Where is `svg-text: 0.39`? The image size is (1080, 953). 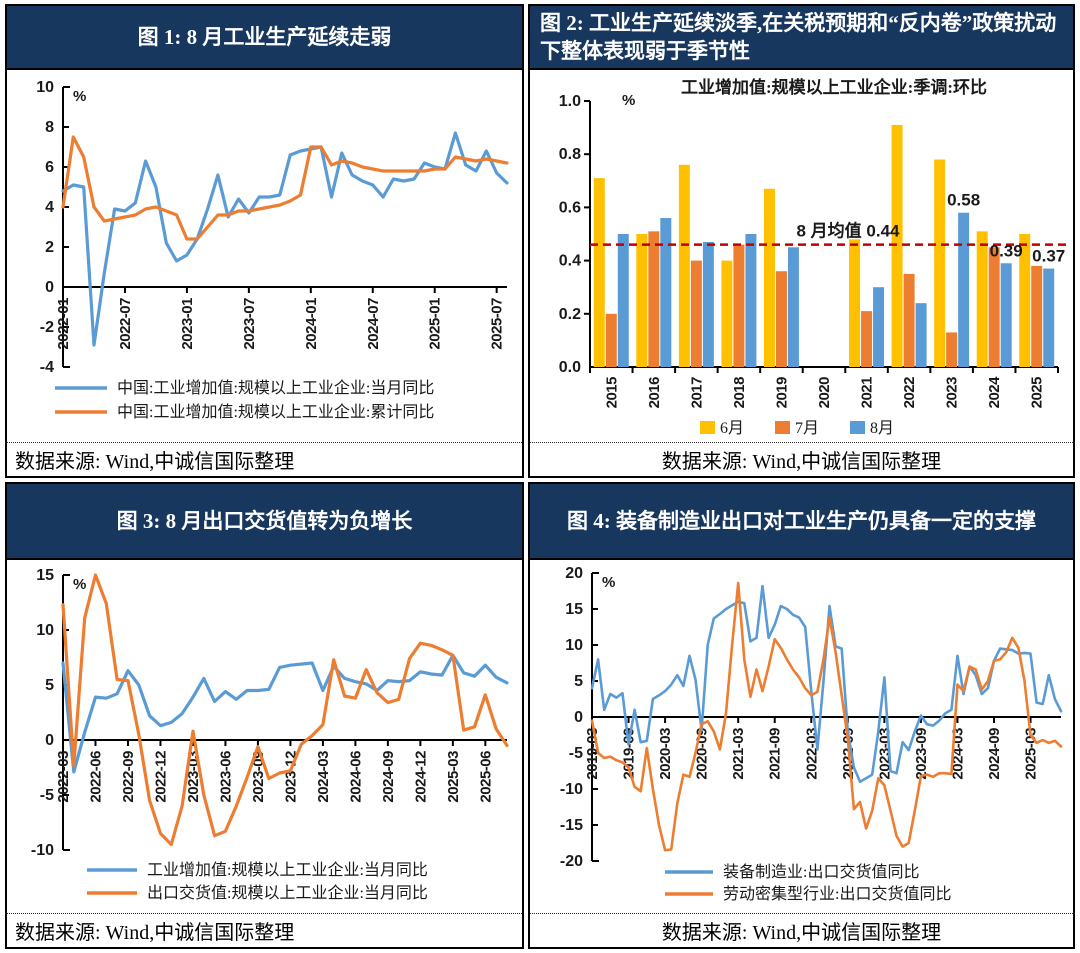
svg-text: 0.39 is located at coordinates (1006, 250).